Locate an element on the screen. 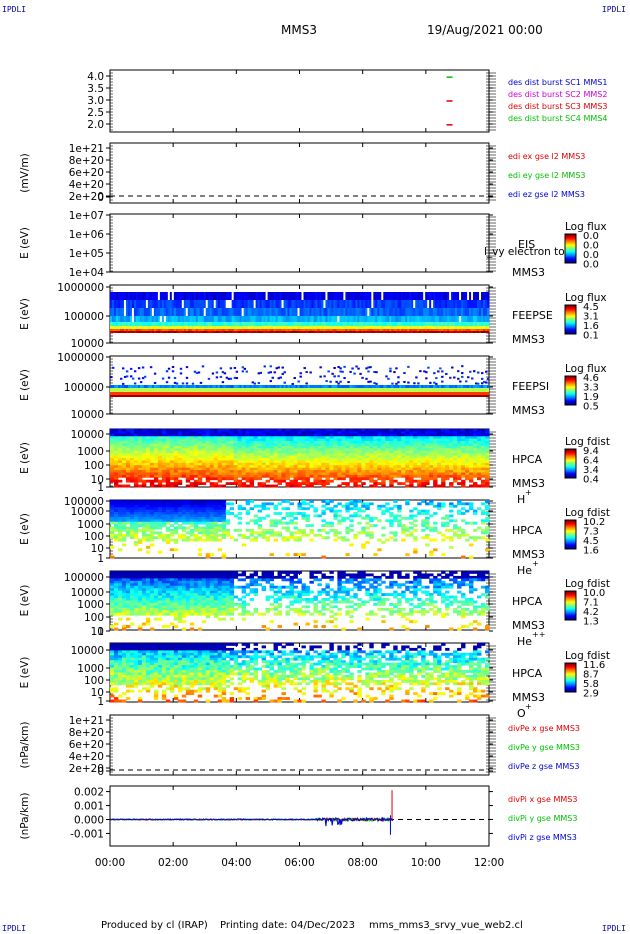 The height and width of the screenshot is (934, 630). panel-4-colorbar-title: Log flux is located at coordinates (586, 298).